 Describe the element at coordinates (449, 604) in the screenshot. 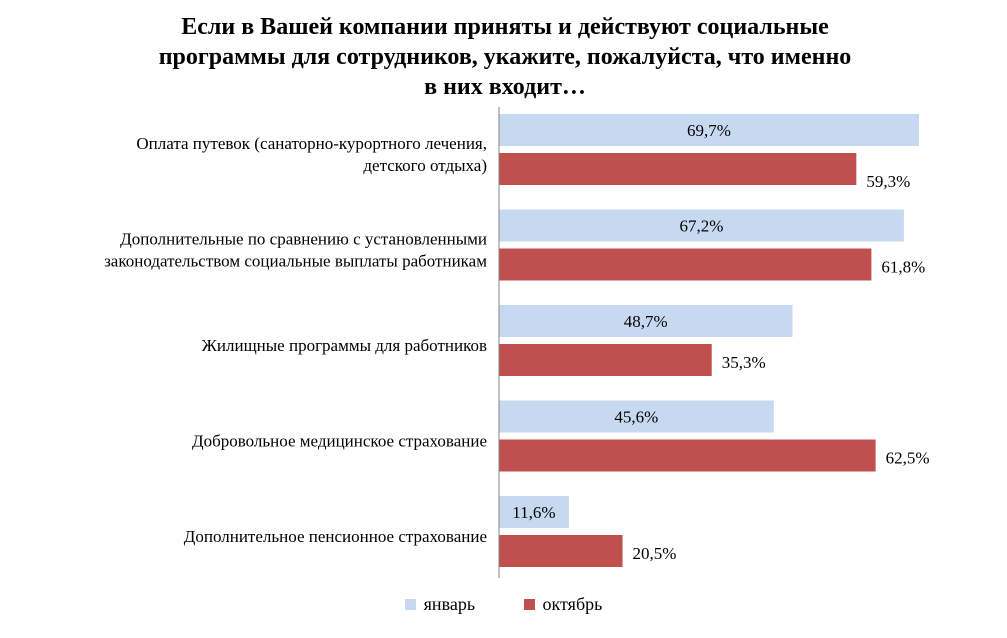

I see `legend-label-january: январь` at that location.